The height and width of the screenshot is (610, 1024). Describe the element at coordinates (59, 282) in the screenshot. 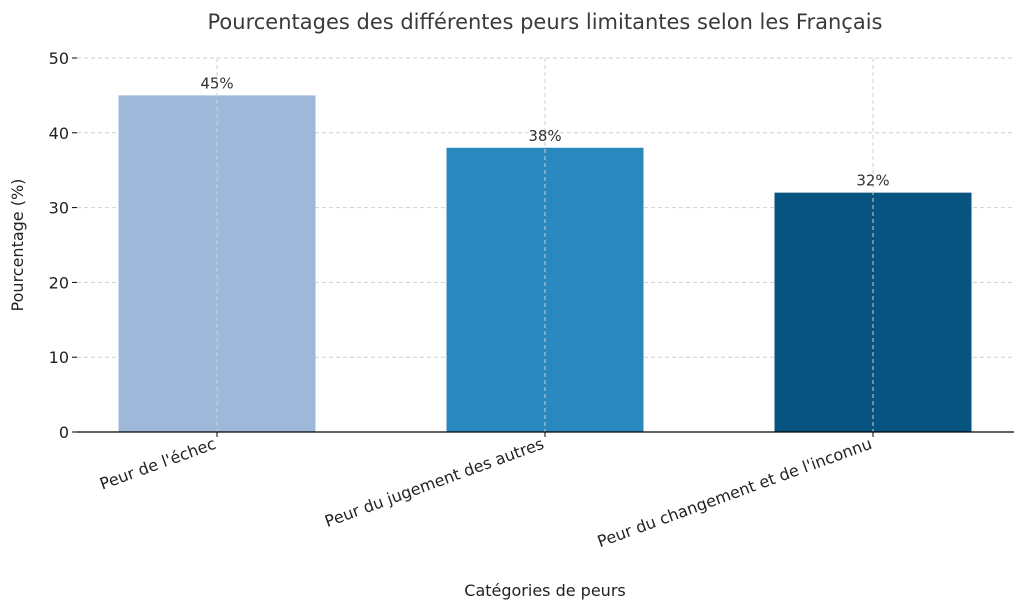

I see `y-tick-label: 20` at that location.